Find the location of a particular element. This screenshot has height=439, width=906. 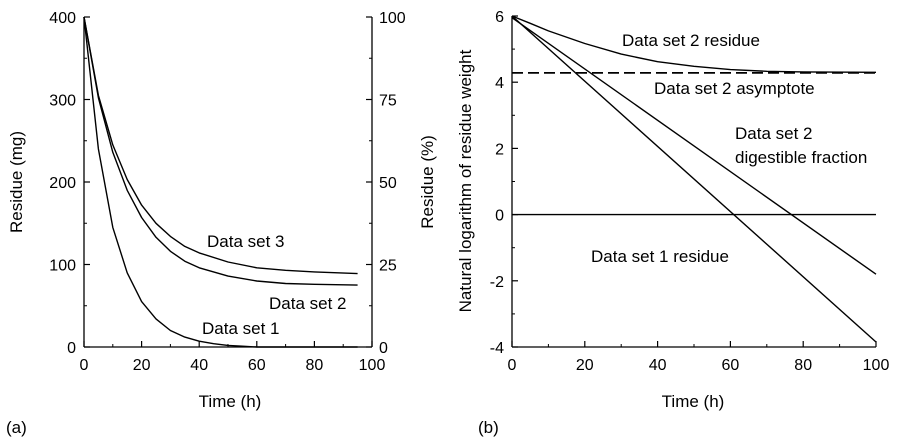

b-label-asymptote: Data set 2 asymptote is located at coordinates (734, 88).